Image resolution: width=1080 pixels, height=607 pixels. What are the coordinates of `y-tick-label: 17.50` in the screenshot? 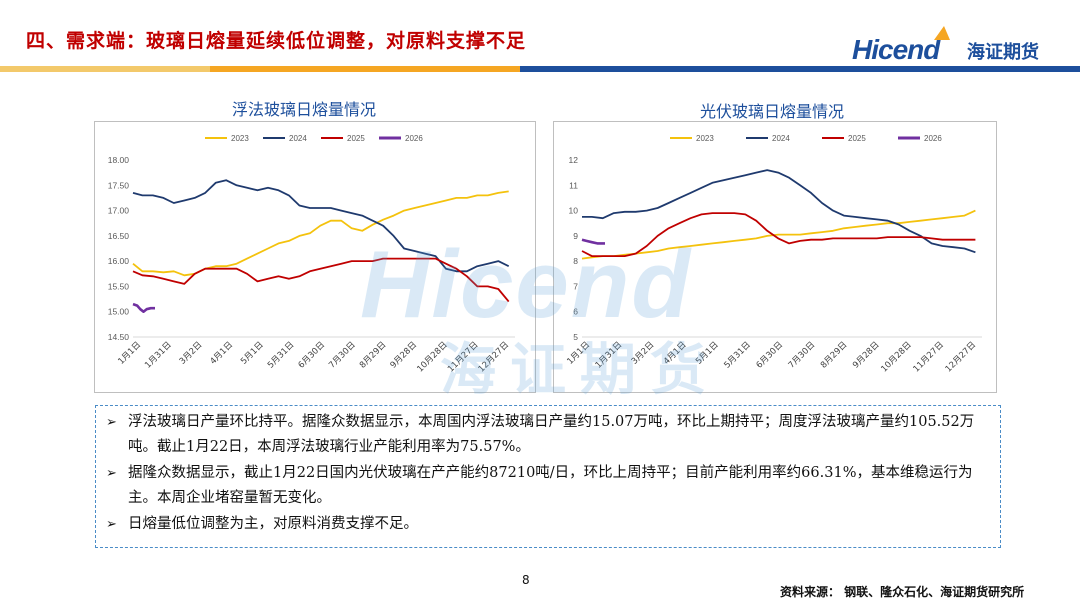 It's located at (119, 185).